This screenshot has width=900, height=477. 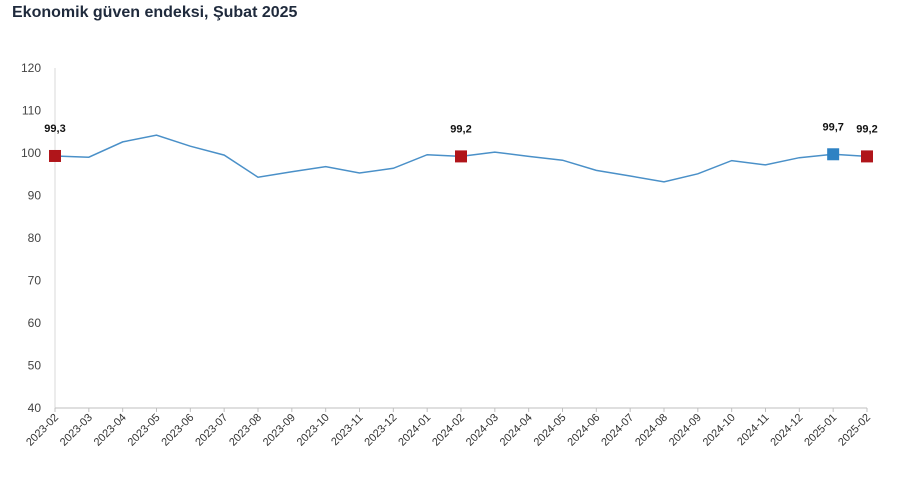 What do you see at coordinates (35, 323) in the screenshot?
I see `y-tick-label: 60` at bounding box center [35, 323].